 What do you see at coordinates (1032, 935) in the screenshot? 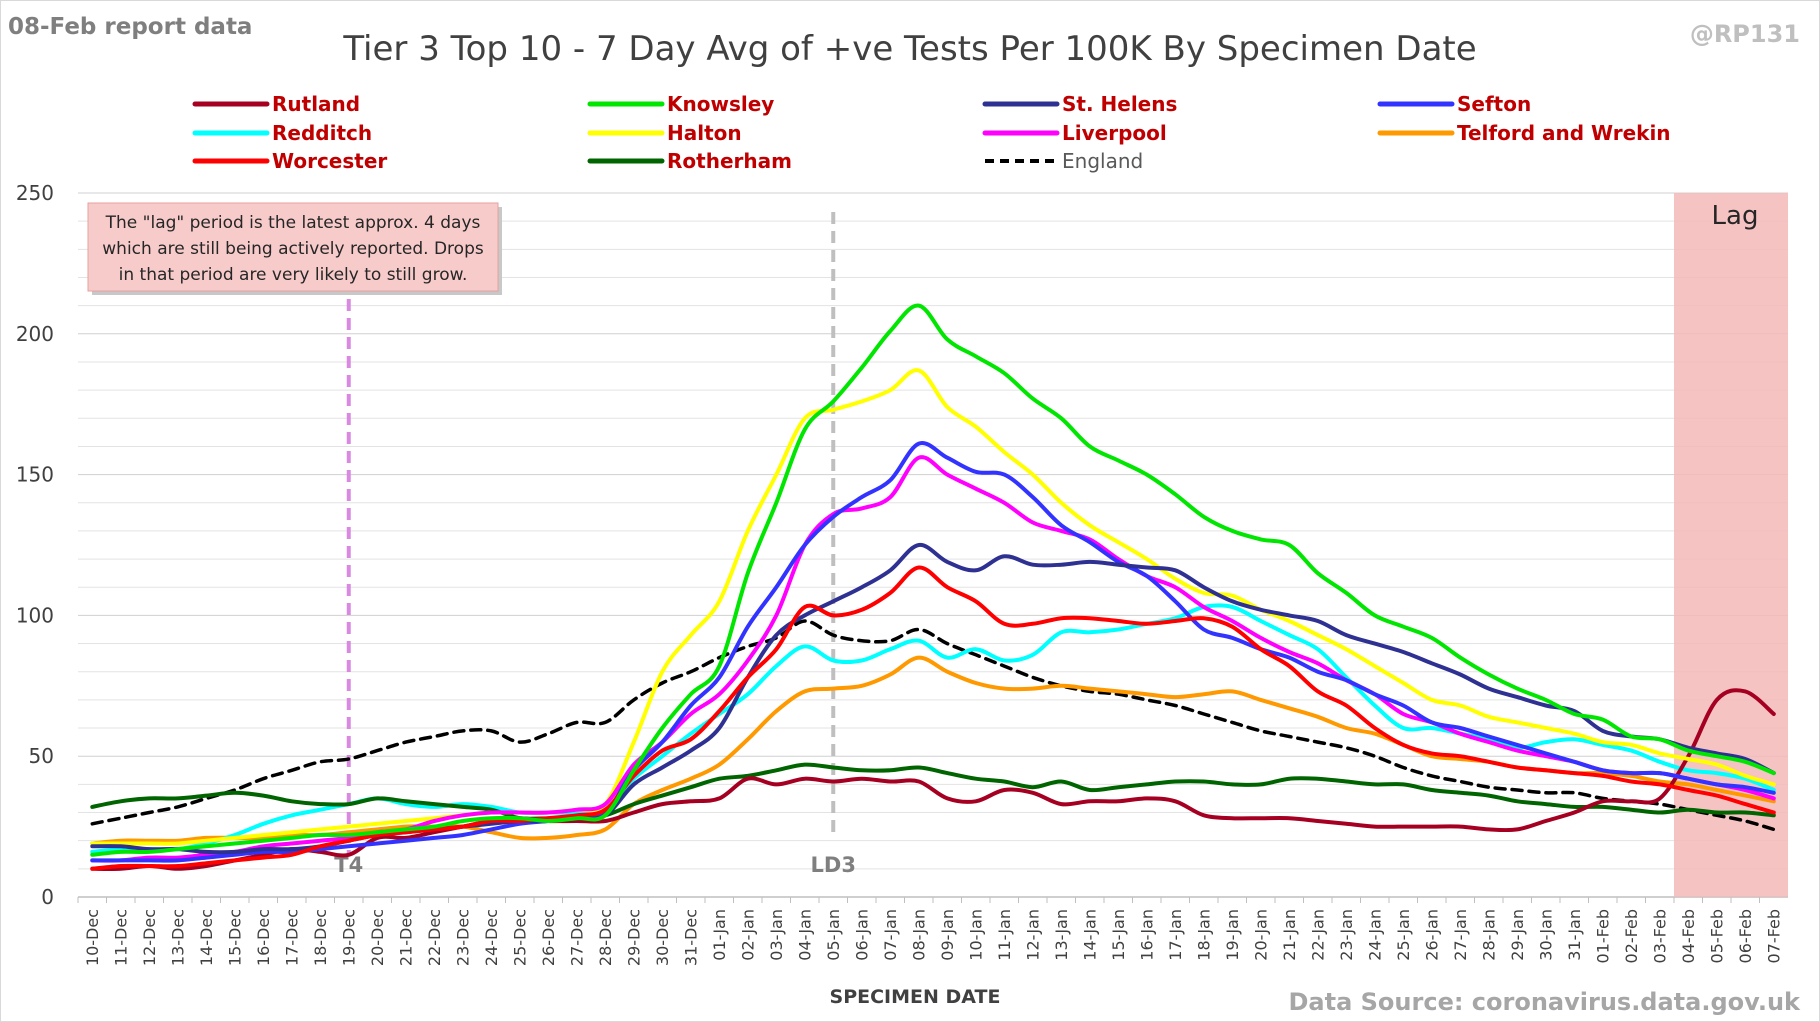
I see `x-tick-label: 12-Jan` at bounding box center [1032, 935].